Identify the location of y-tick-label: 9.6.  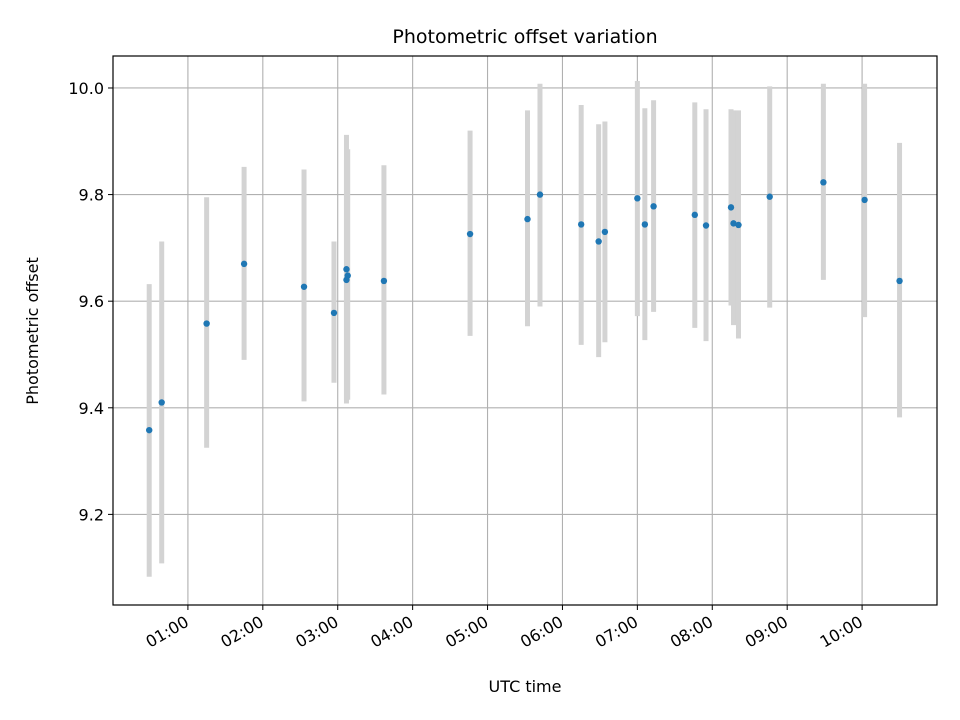
(91, 301).